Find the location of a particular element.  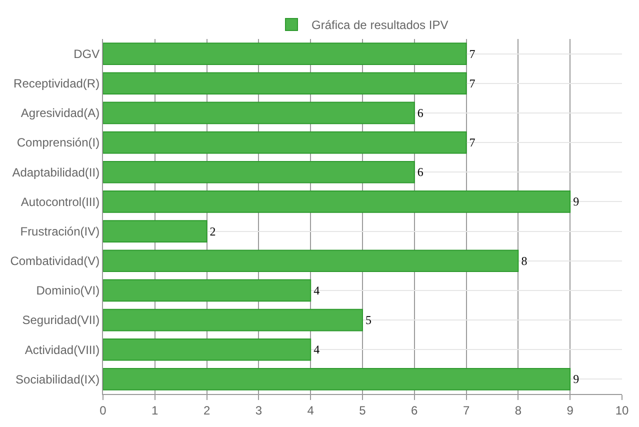

y-tick-label: Agresividad(A) is located at coordinates (60, 113).